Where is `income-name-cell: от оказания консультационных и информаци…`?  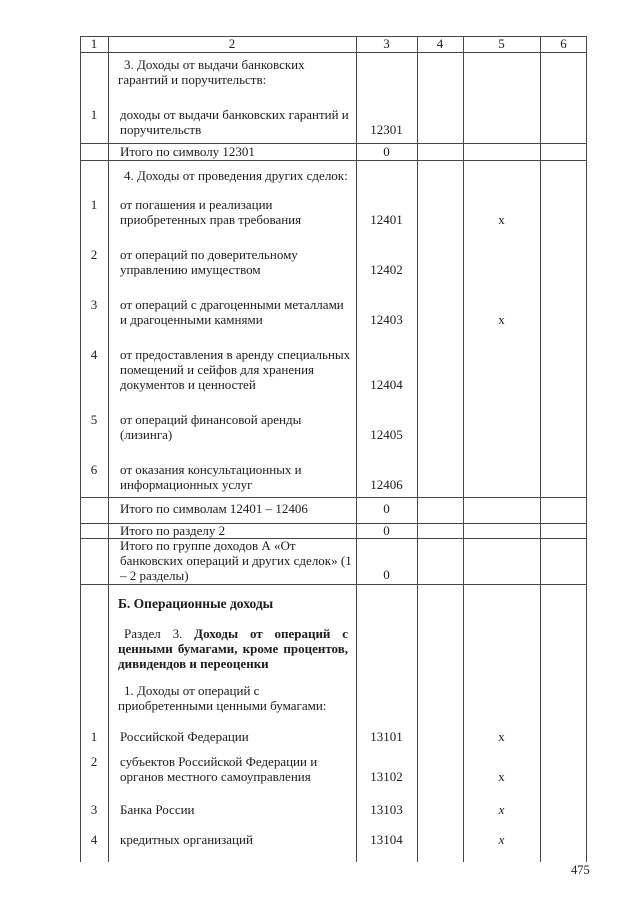 income-name-cell: от оказания консультационных и информаци… is located at coordinates (211, 477).